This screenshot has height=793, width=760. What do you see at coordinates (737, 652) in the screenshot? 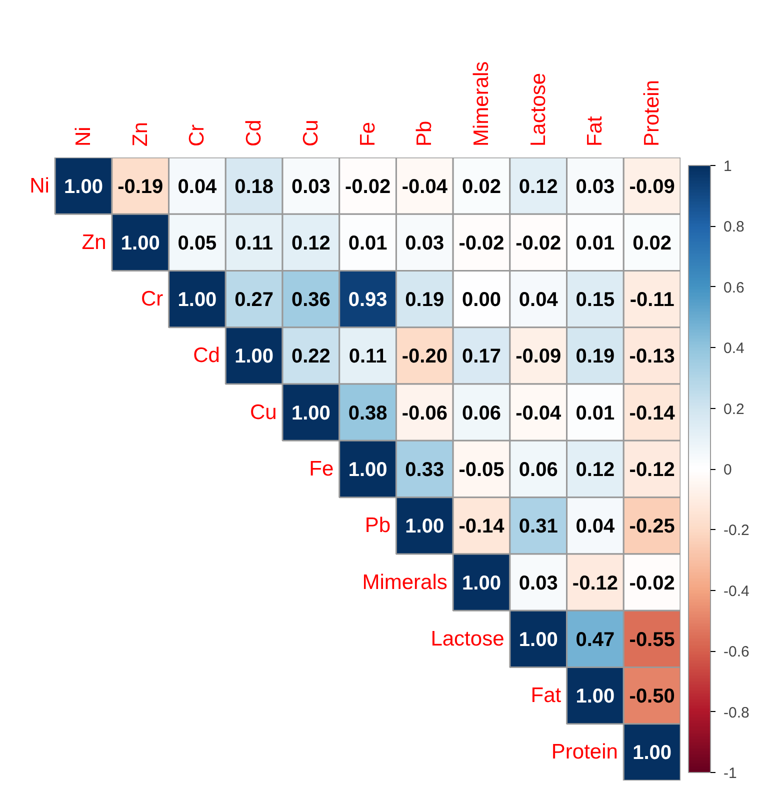
I see `color-bar-label: -0.6` at bounding box center [737, 652].